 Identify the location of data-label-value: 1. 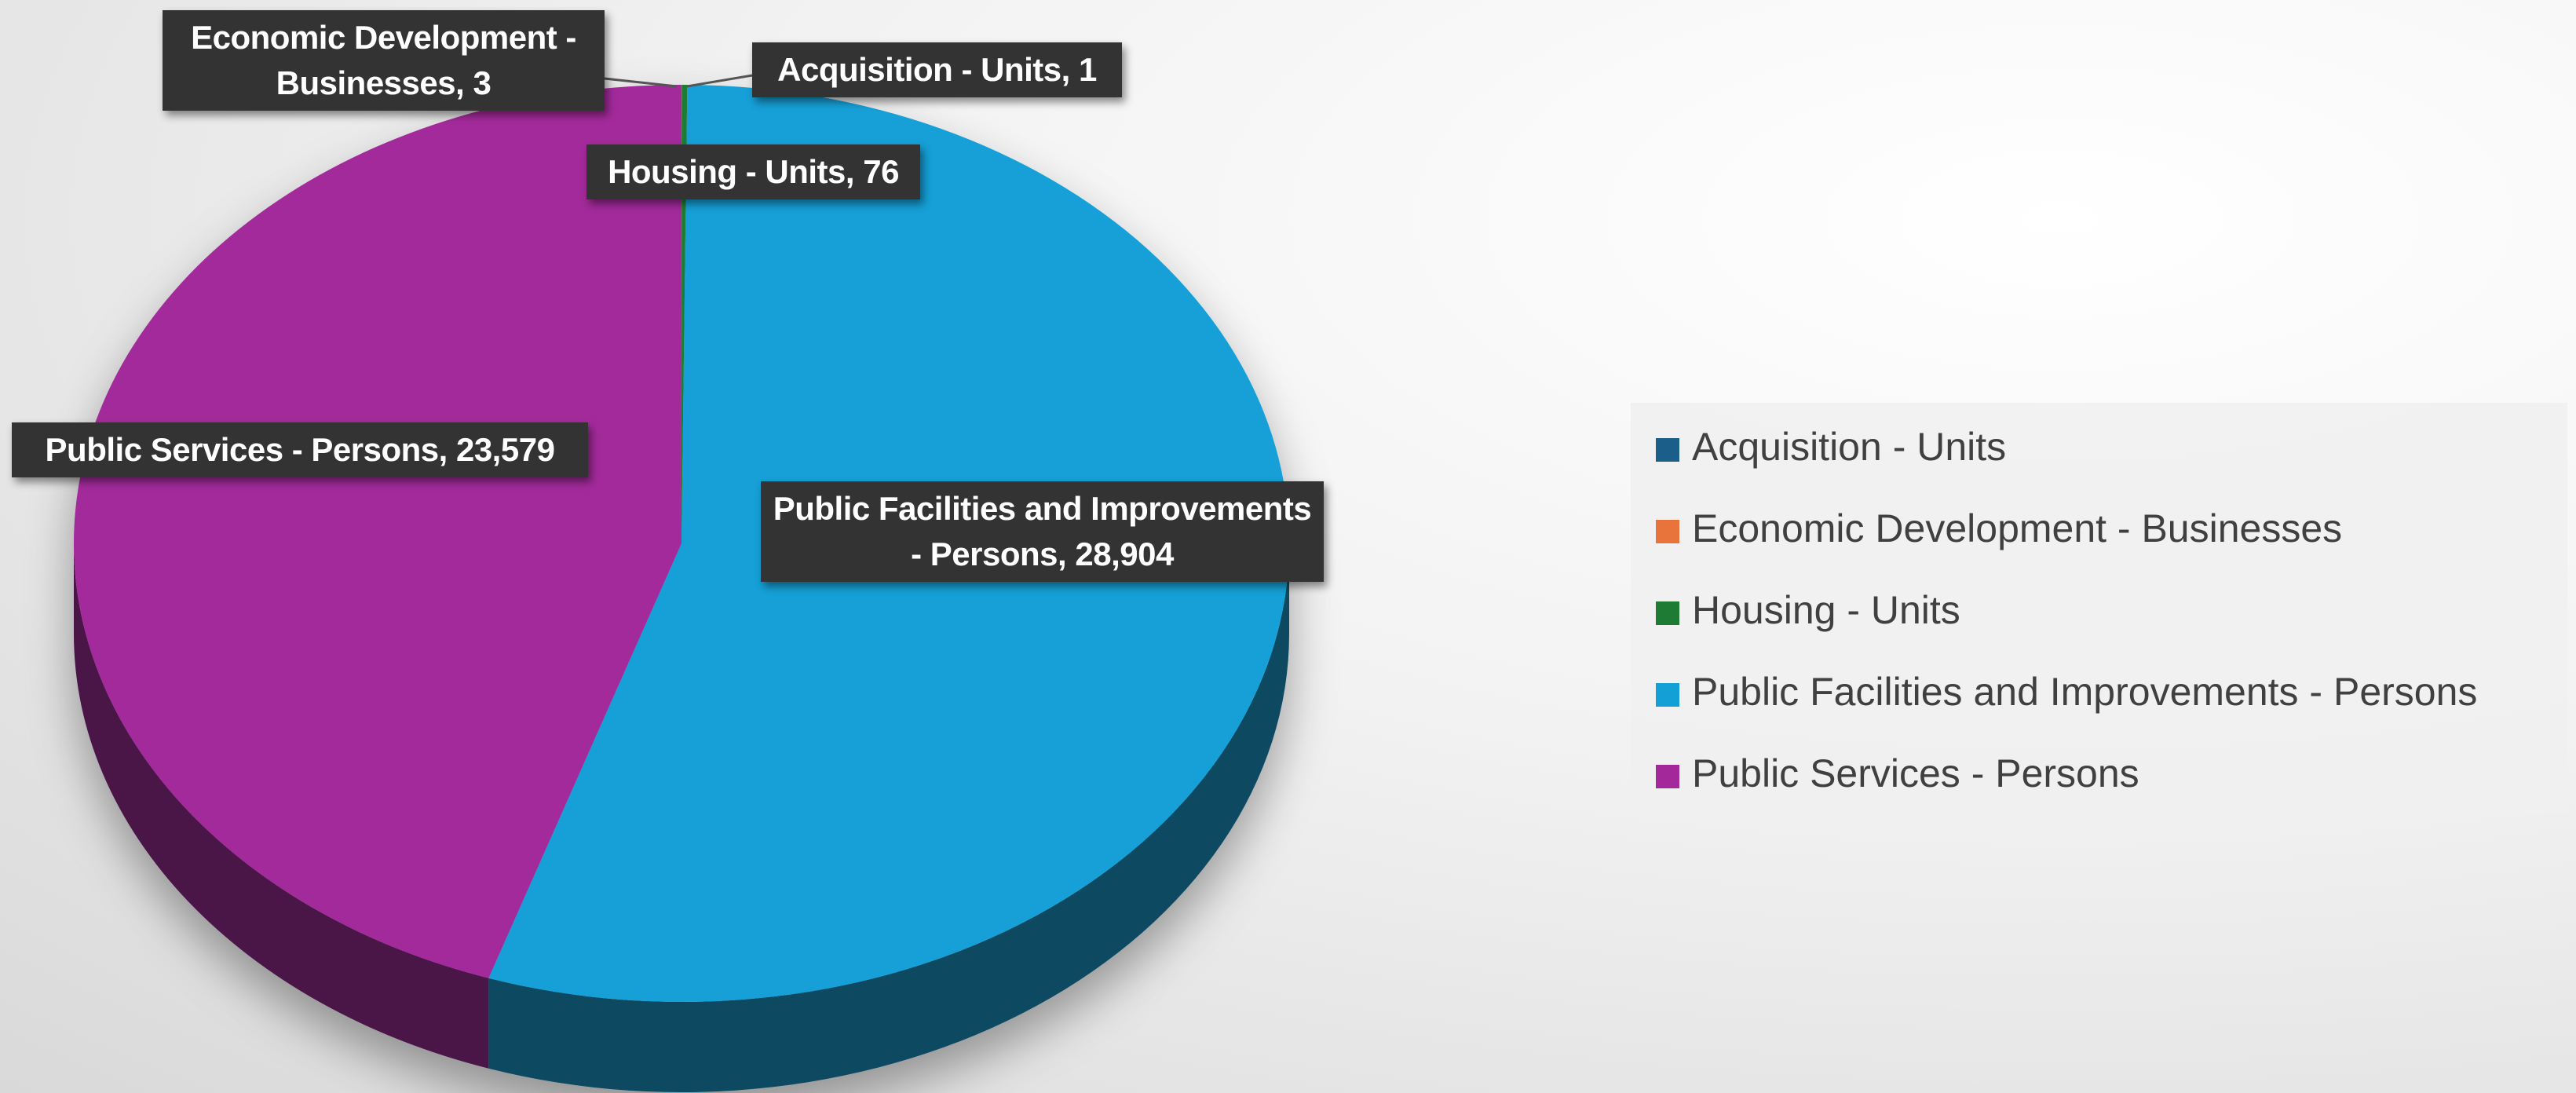
(1087, 69).